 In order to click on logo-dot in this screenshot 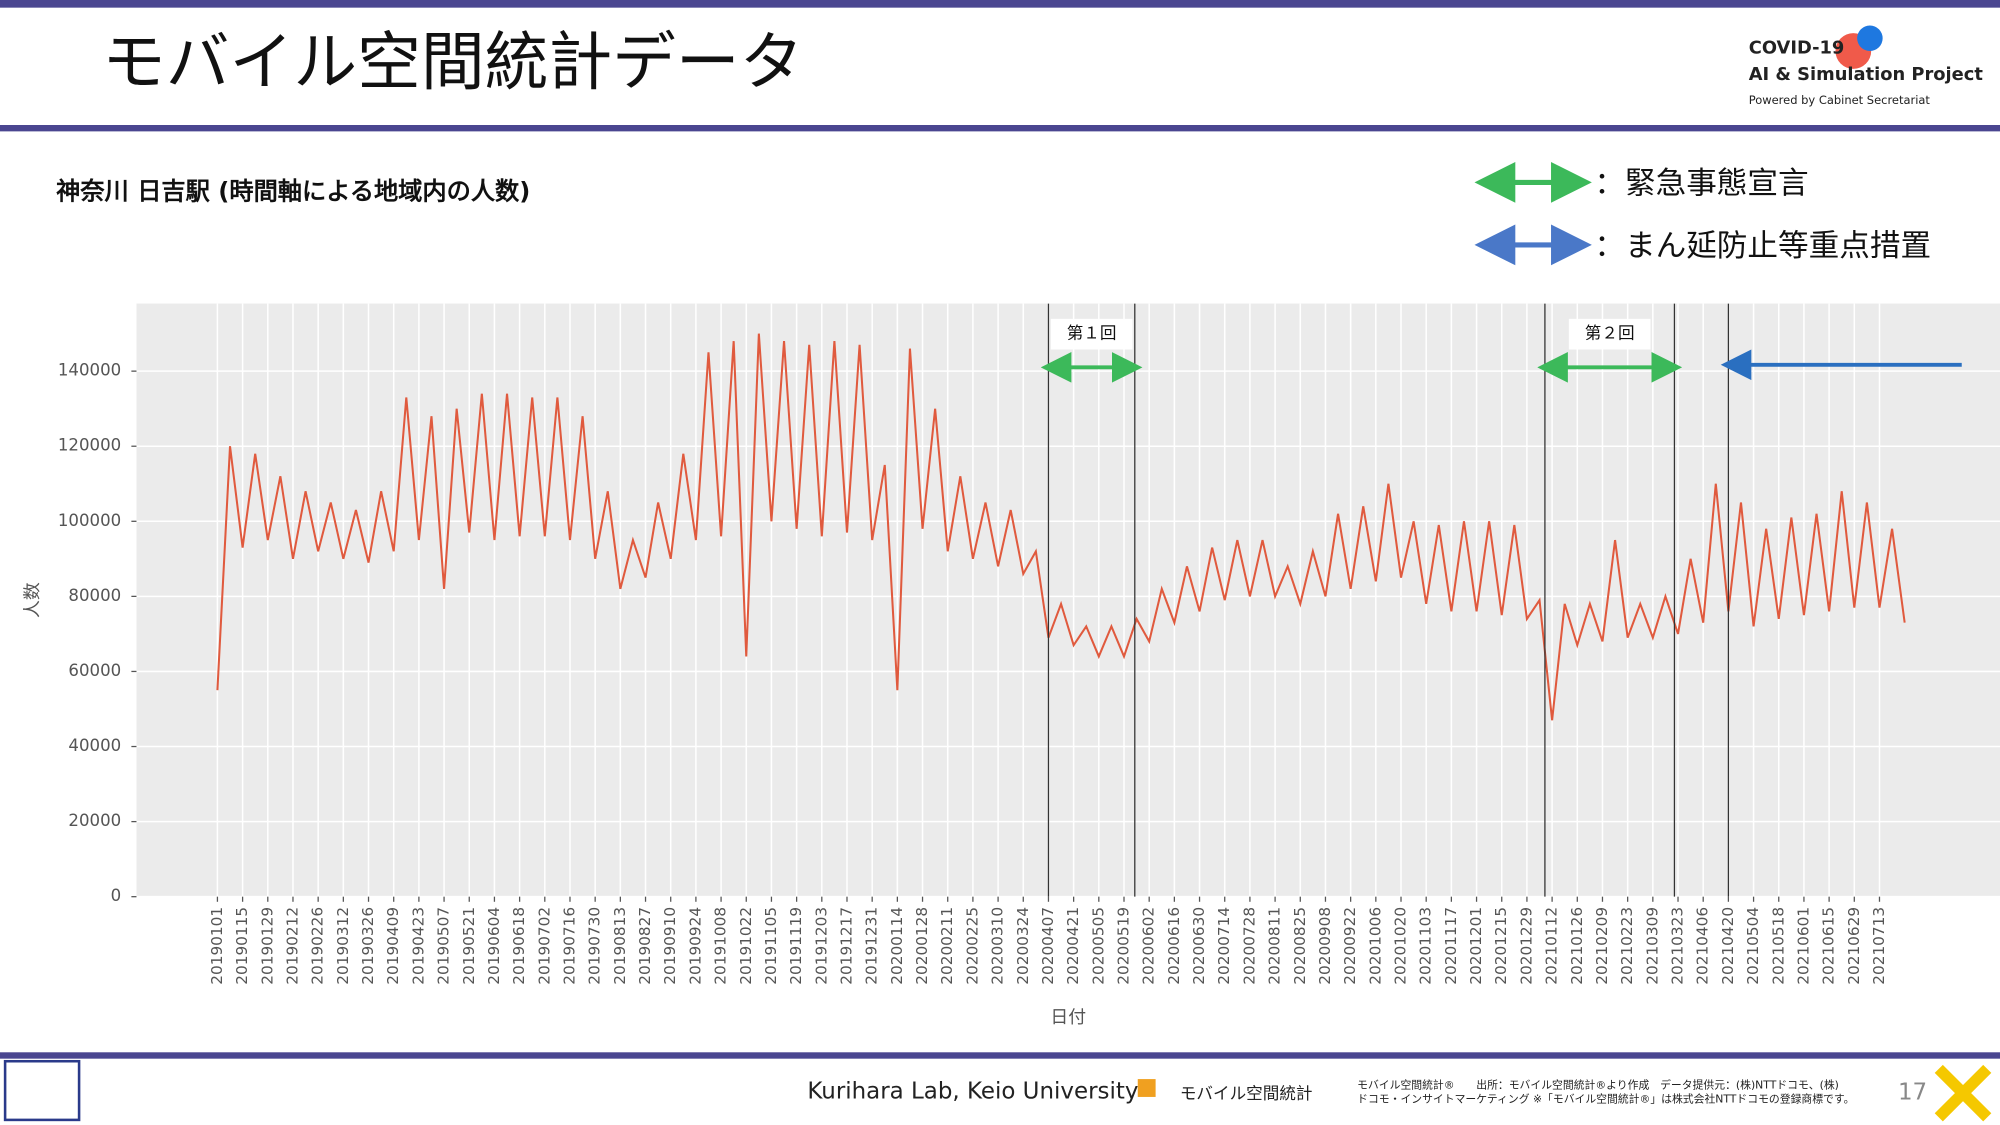, I will do `click(1870, 38)`.